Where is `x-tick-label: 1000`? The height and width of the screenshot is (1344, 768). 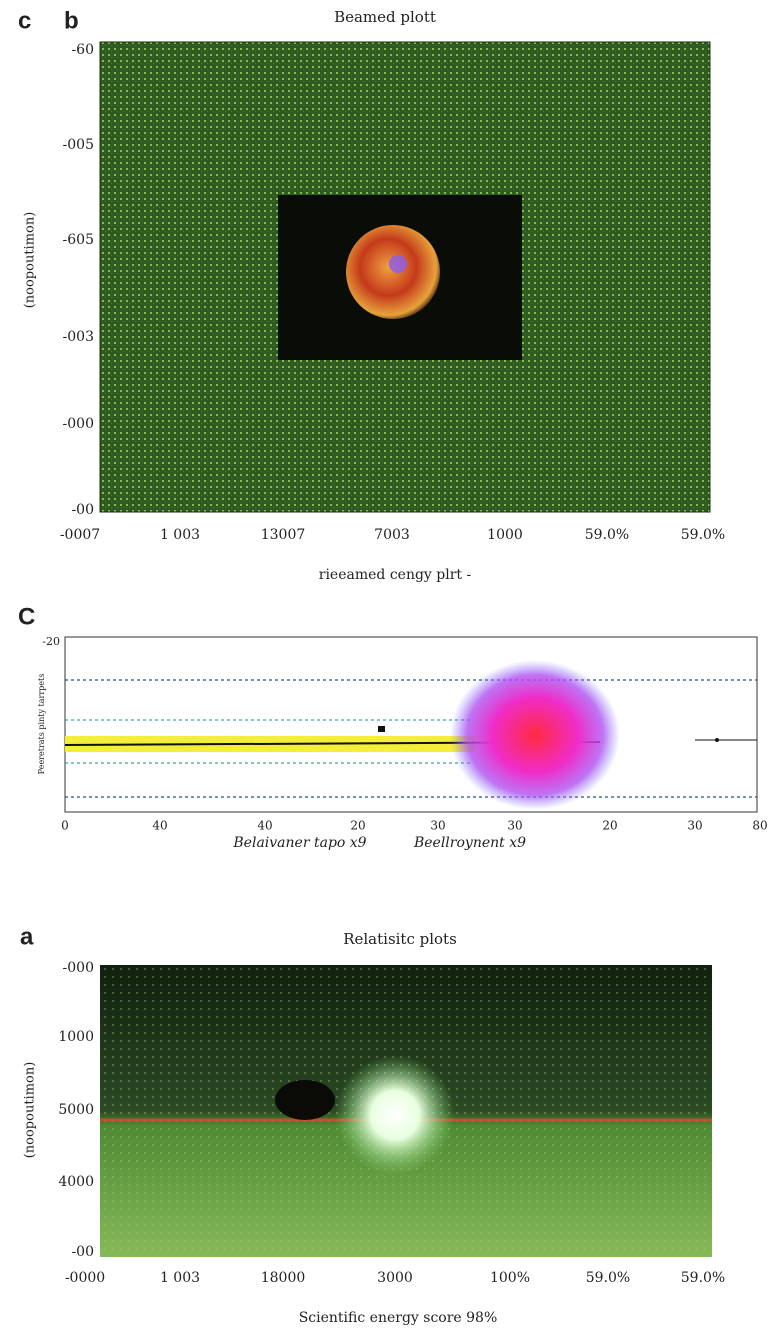
x-tick-label: 1000 is located at coordinates (505, 535).